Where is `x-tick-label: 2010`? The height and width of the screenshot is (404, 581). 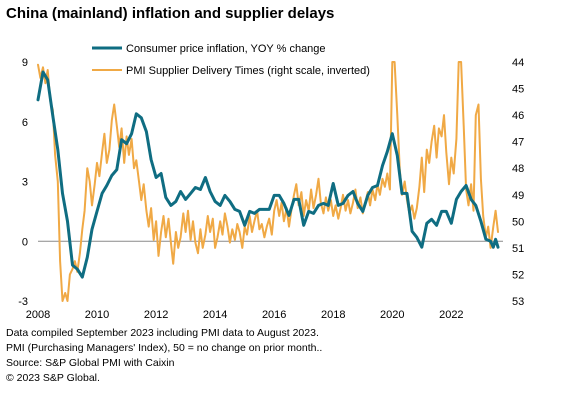
x-tick-label: 2010 is located at coordinates (97, 315).